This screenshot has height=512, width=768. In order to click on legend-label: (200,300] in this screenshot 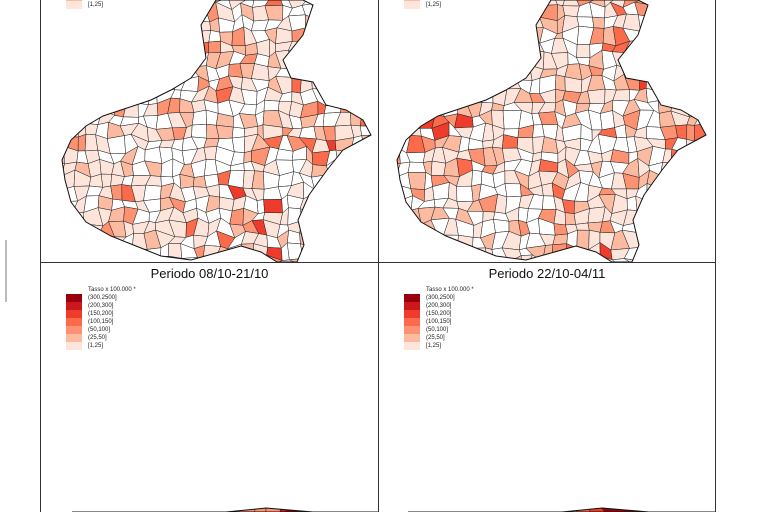, I will do `click(439, 306)`.